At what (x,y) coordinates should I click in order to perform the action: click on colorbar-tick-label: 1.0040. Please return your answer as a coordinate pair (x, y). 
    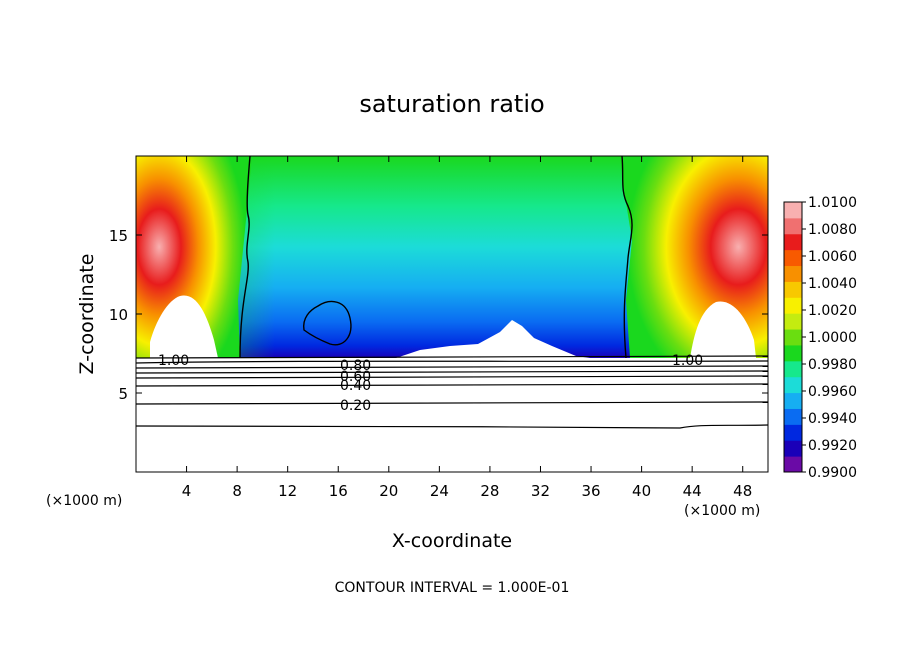
    Looking at the image, I should click on (832, 284).